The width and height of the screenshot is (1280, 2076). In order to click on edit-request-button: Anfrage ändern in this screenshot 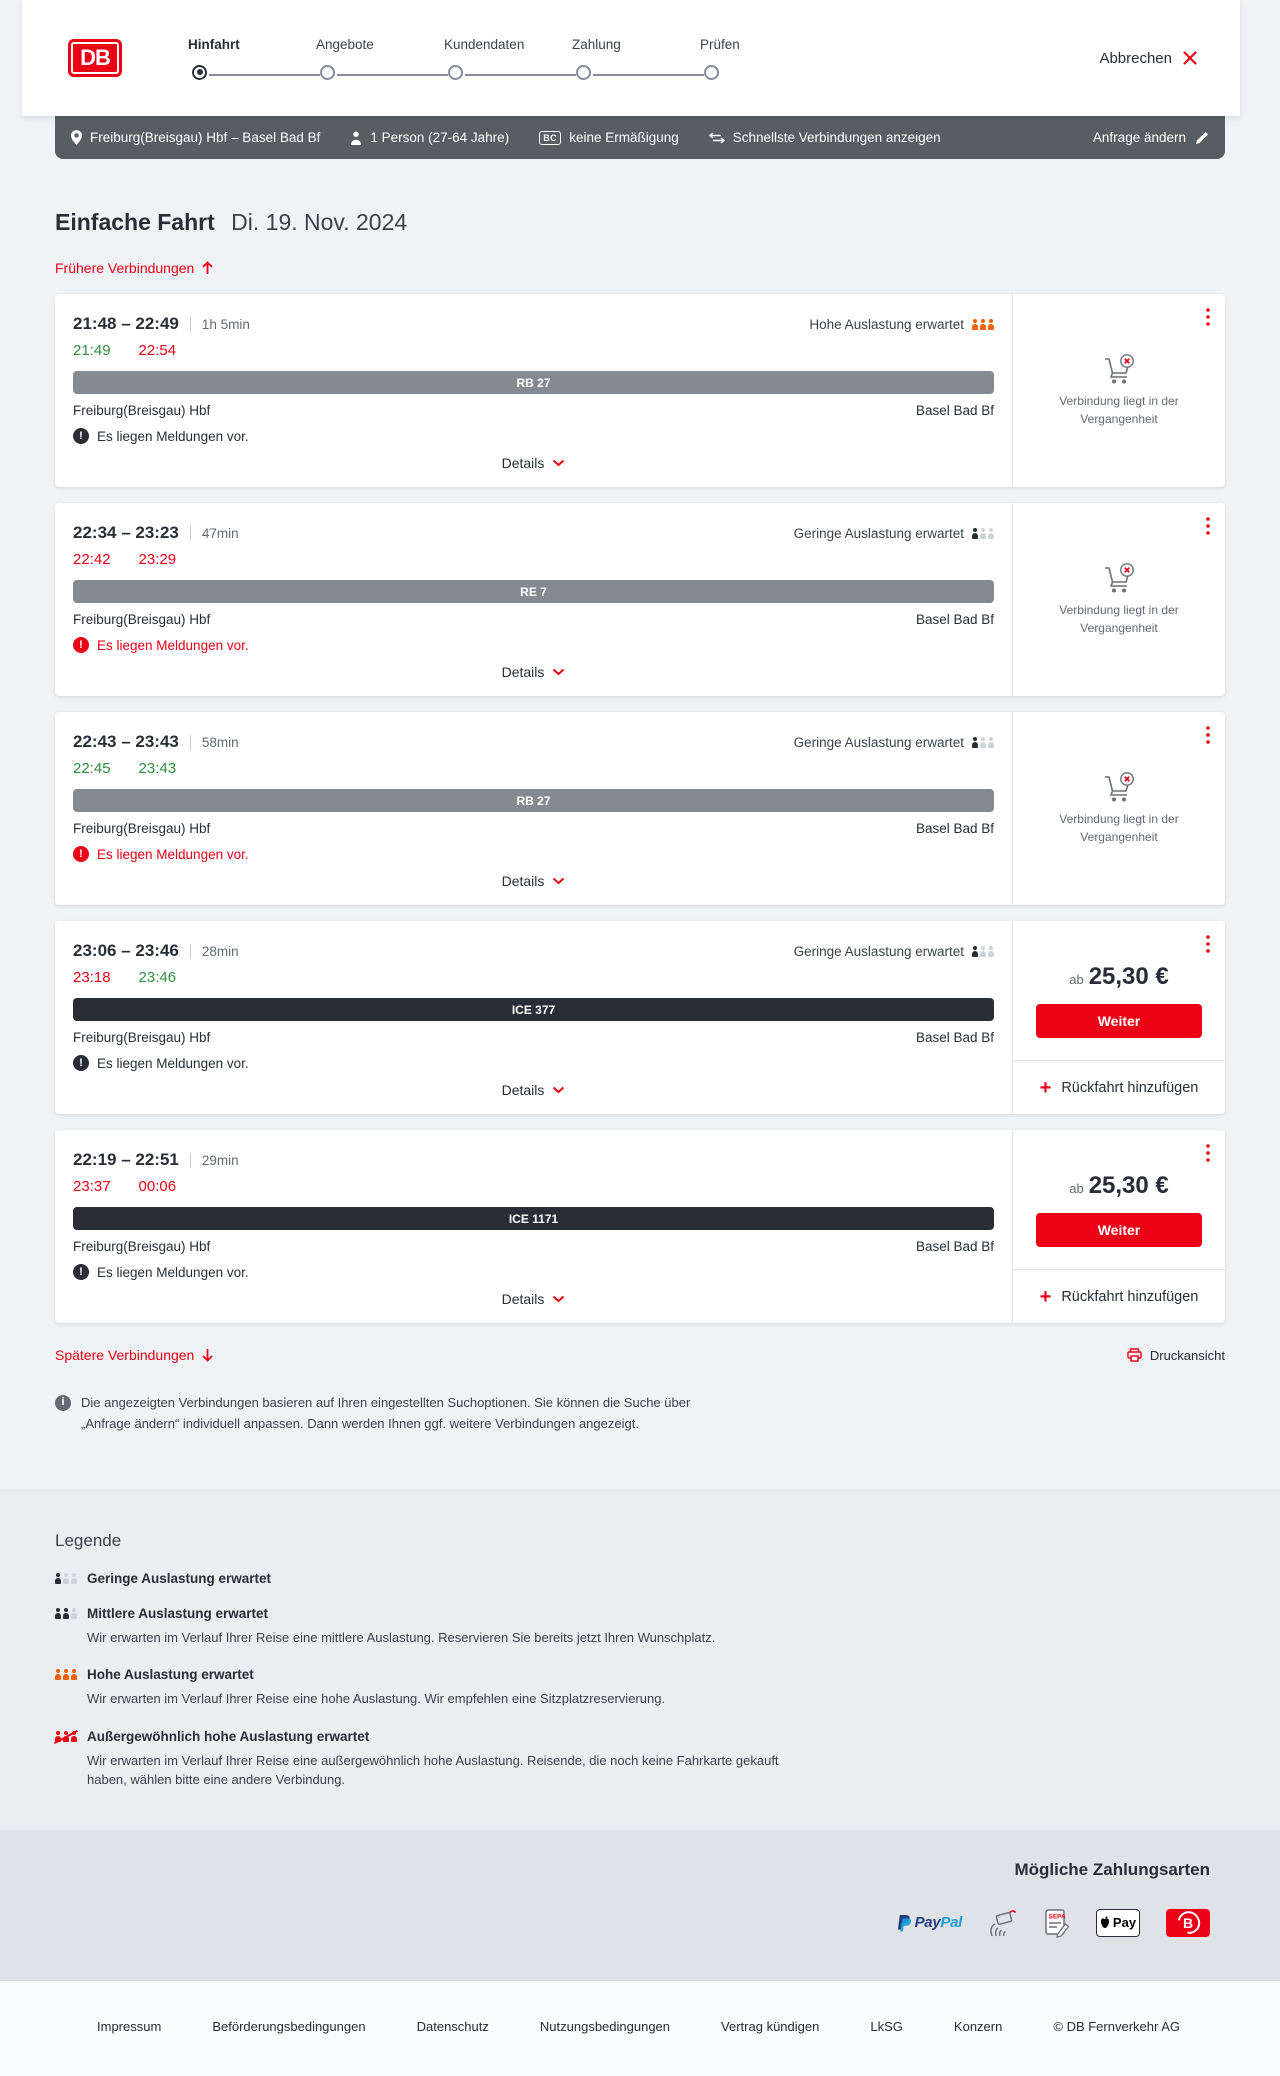, I will do `click(1151, 137)`.